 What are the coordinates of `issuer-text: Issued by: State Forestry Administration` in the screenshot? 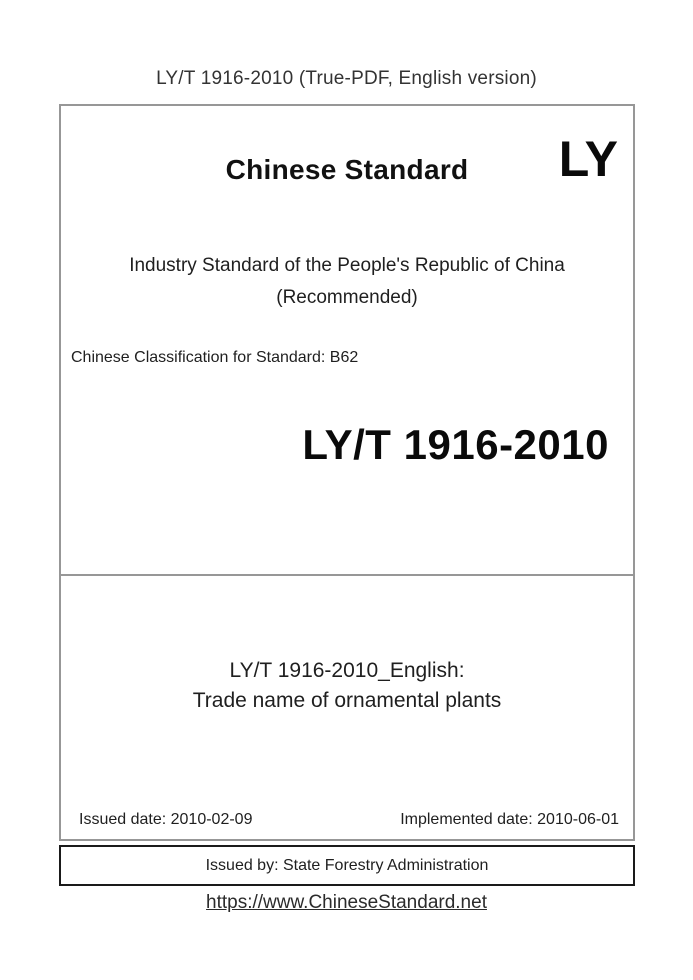 It's located at (347, 865).